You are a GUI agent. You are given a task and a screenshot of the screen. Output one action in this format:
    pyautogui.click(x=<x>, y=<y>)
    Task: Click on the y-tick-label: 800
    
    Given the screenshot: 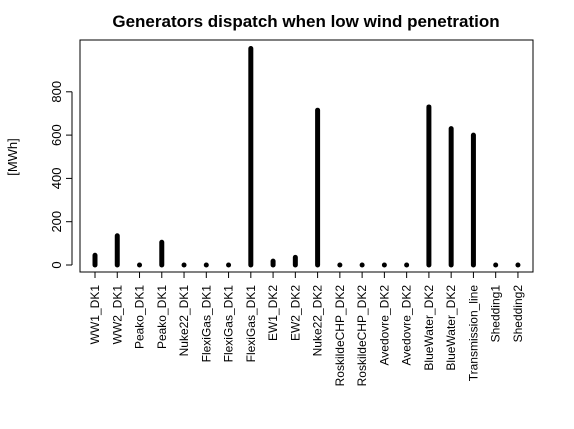 What is the action you would take?
    pyautogui.click(x=56, y=92)
    